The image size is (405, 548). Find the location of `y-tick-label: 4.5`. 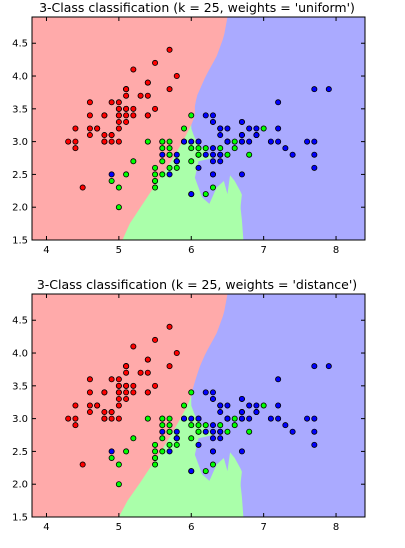

y-tick-label: 4.5 is located at coordinates (20, 44).